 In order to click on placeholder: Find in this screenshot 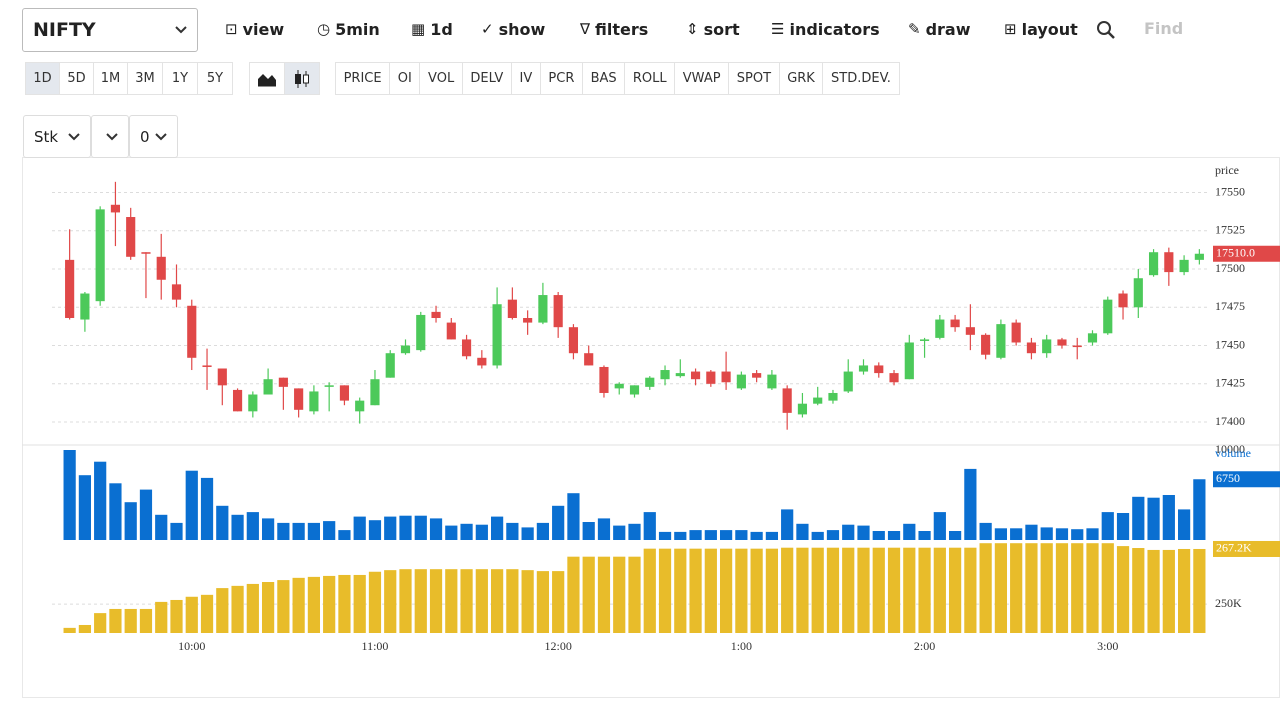, I will do `click(1164, 28)`.